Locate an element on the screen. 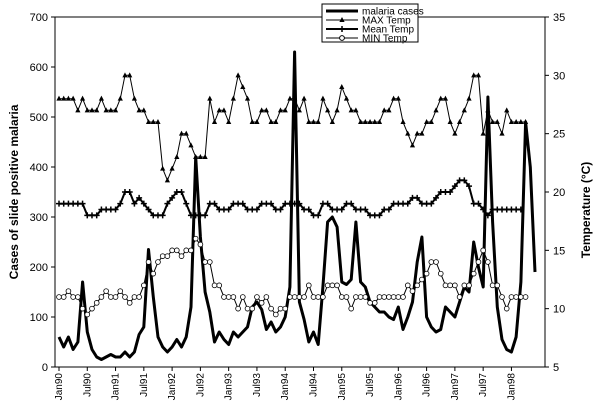  x-tick-label: Jan92 is located at coordinates (172, 387).